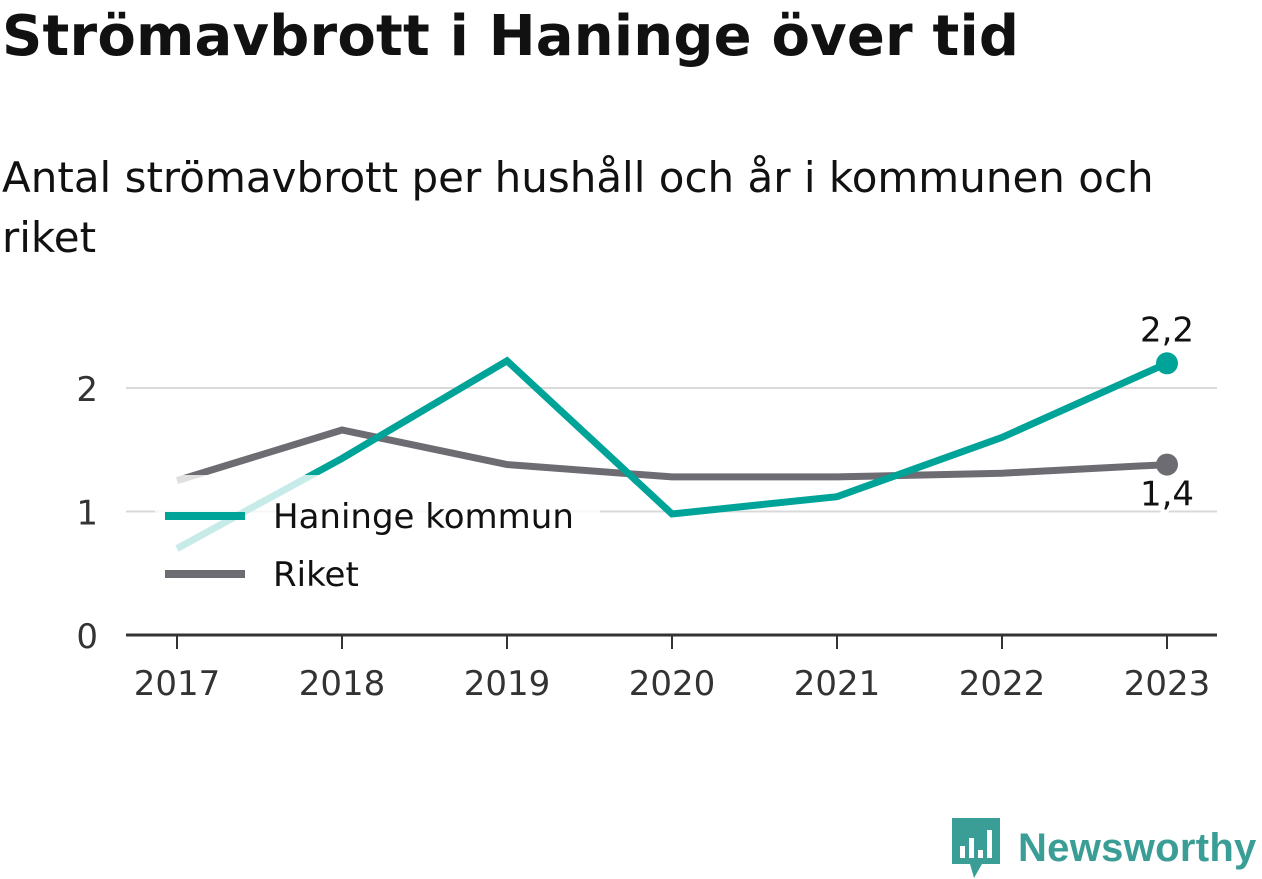 Image resolution: width=1262 pixels, height=879 pixels. I want to click on x-tick-label: 2023, so click(1167, 684).